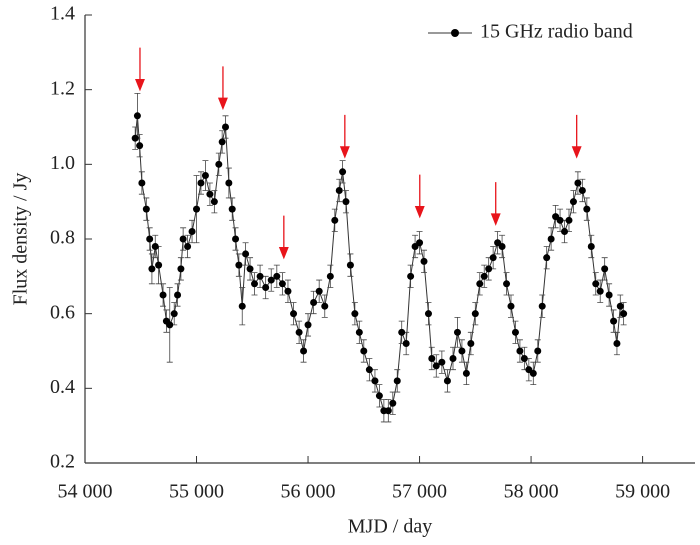 The height and width of the screenshot is (545, 700). What do you see at coordinates (531, 492) in the screenshot?
I see `x-tick-label: 58 000` at bounding box center [531, 492].